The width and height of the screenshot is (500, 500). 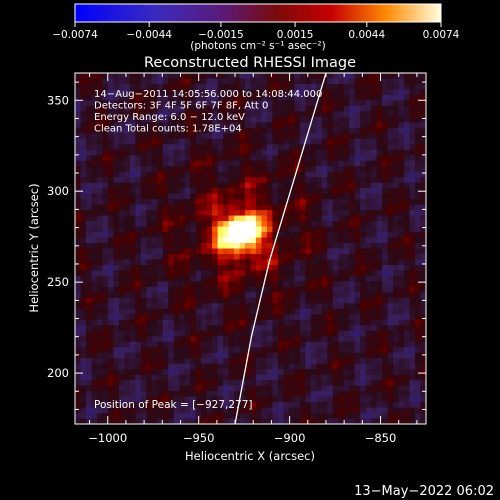 What do you see at coordinates (258, 13) in the screenshot?
I see `colorbar-ramp` at bounding box center [258, 13].